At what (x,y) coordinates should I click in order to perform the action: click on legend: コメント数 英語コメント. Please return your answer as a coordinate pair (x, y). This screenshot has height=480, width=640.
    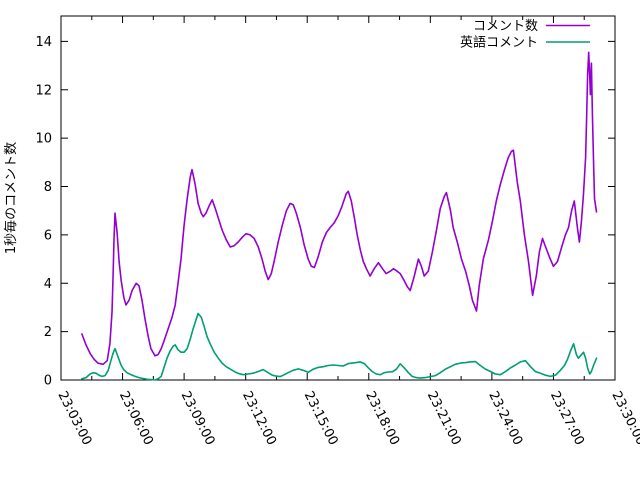
    Looking at the image, I should click on (525, 35).